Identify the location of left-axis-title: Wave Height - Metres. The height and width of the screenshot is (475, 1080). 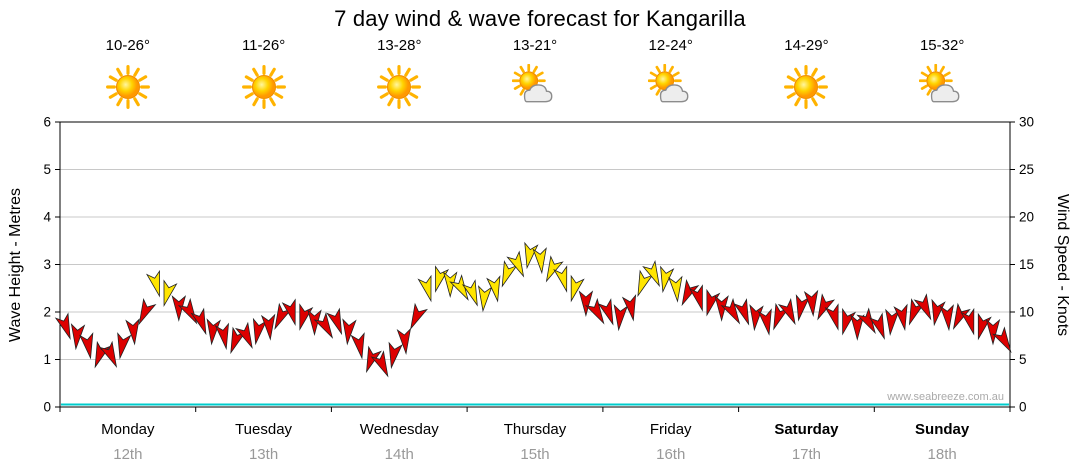
(15, 265).